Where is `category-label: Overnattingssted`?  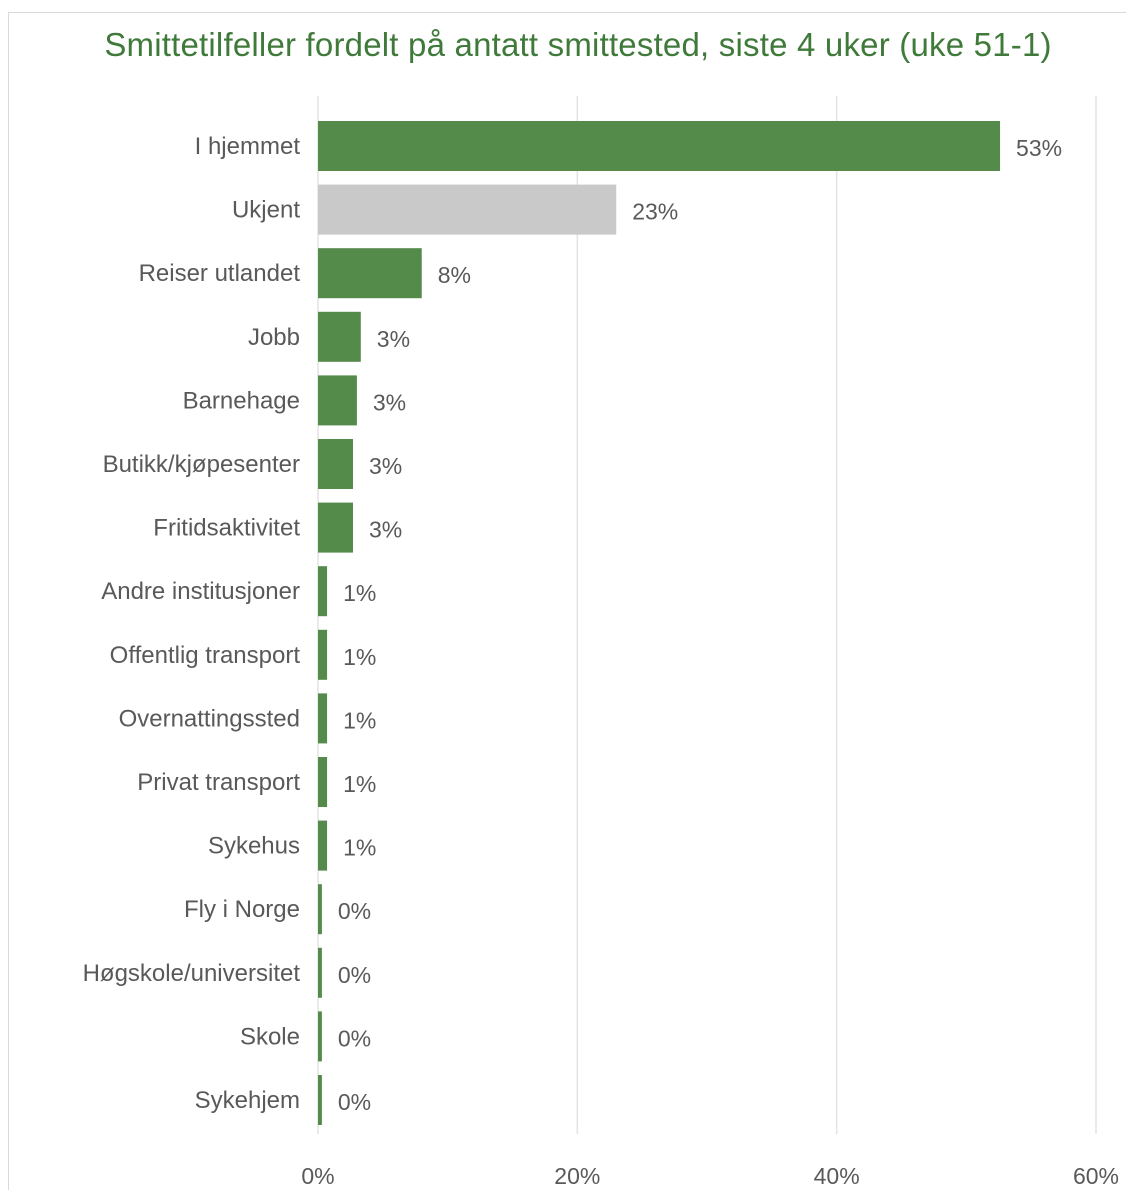 category-label: Overnattingssted is located at coordinates (209, 718).